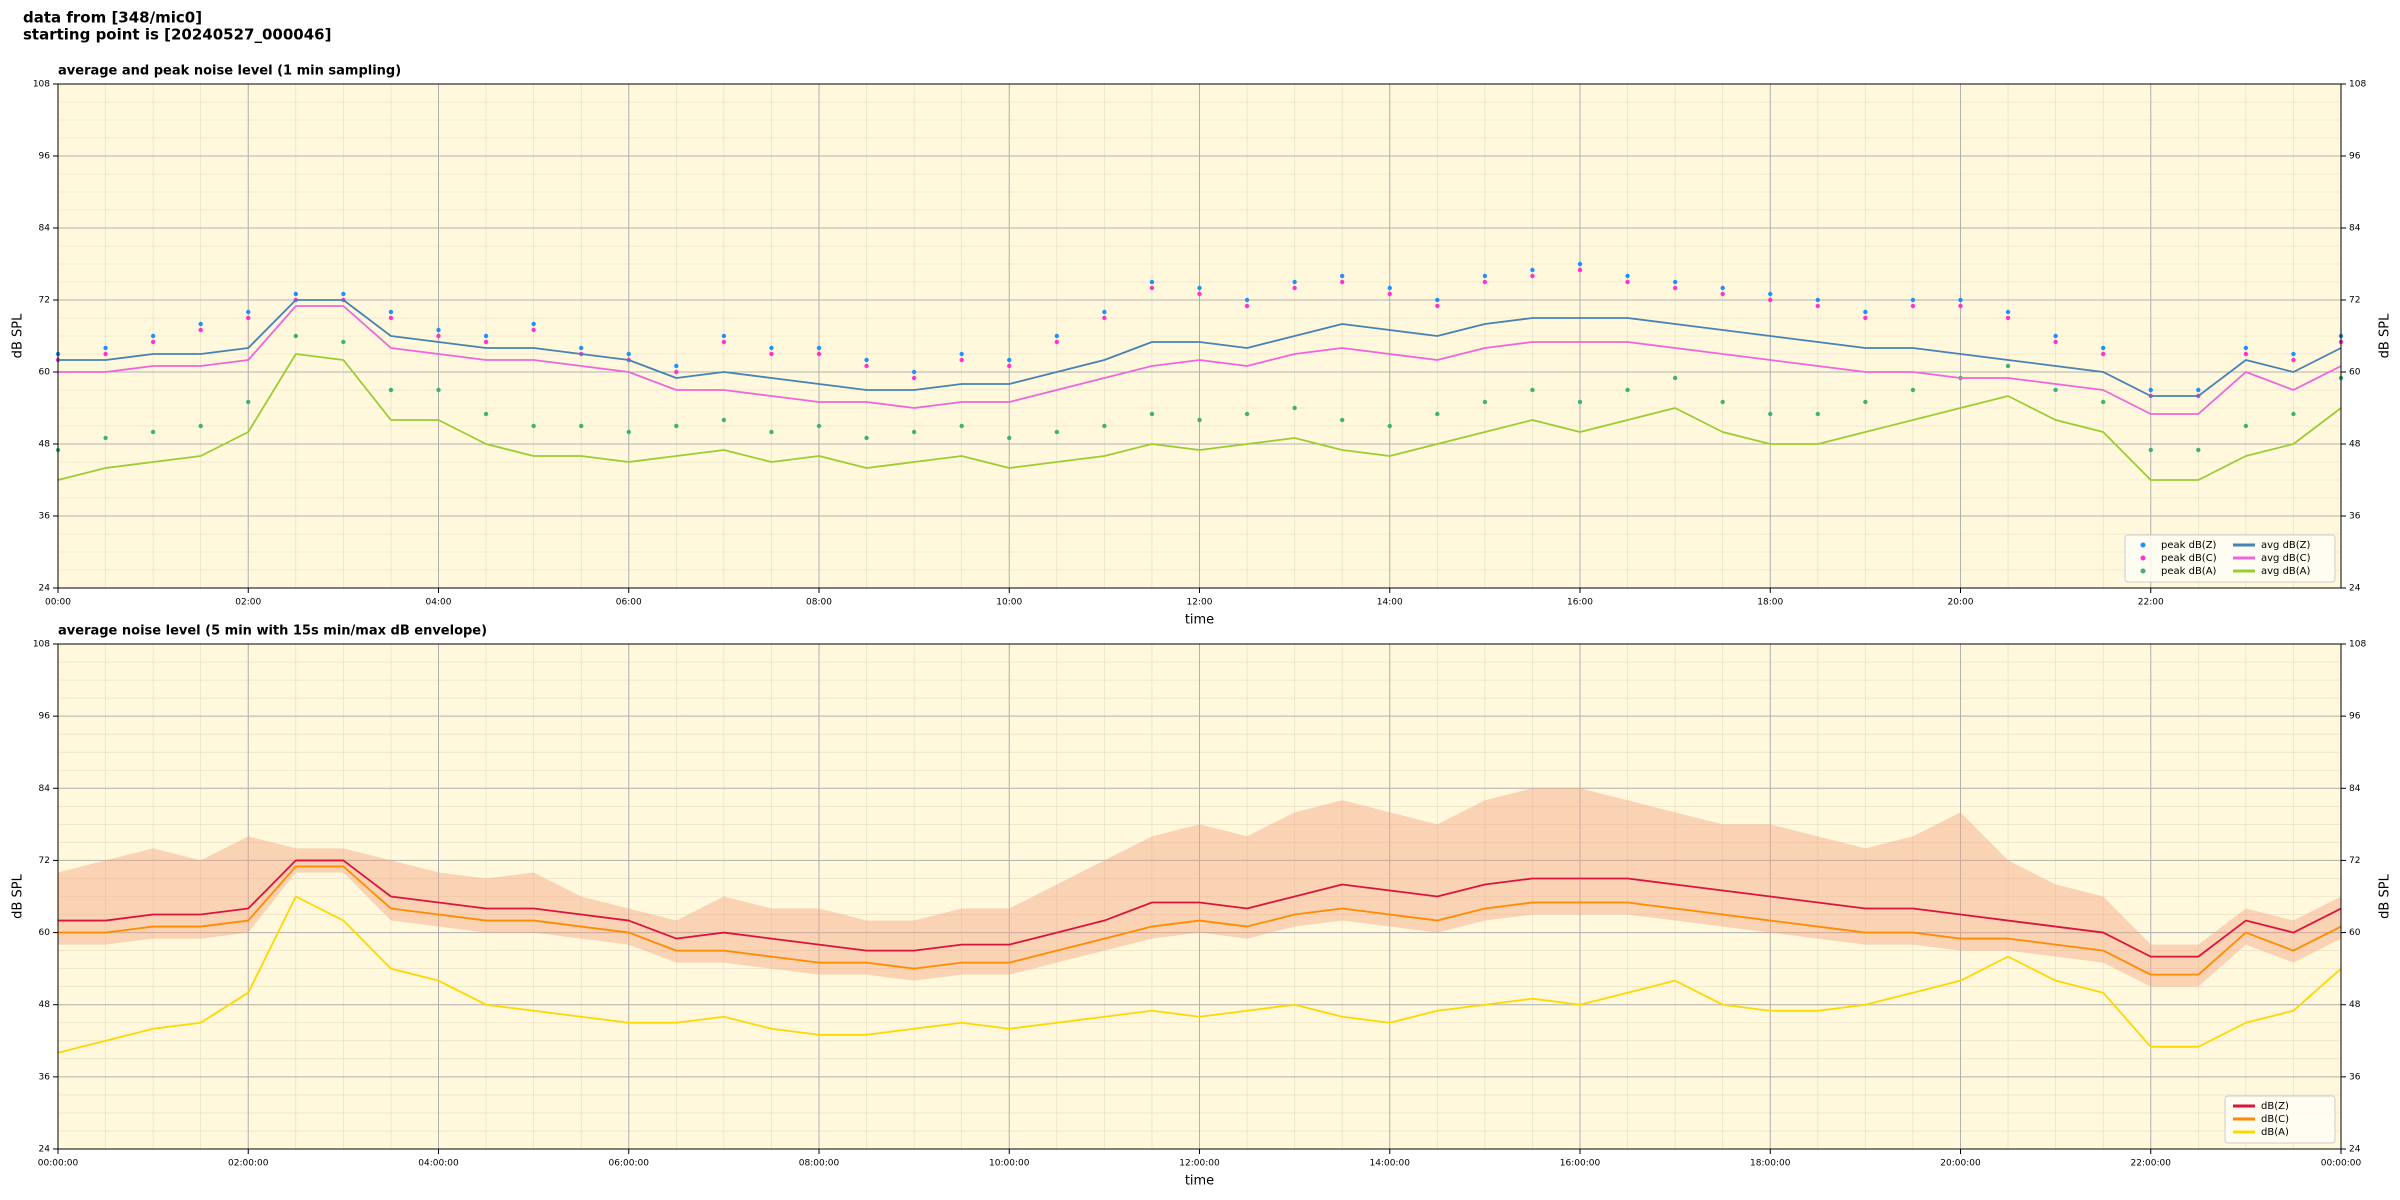  I want to click on legend-label: peak dB(A), so click(2189, 571).